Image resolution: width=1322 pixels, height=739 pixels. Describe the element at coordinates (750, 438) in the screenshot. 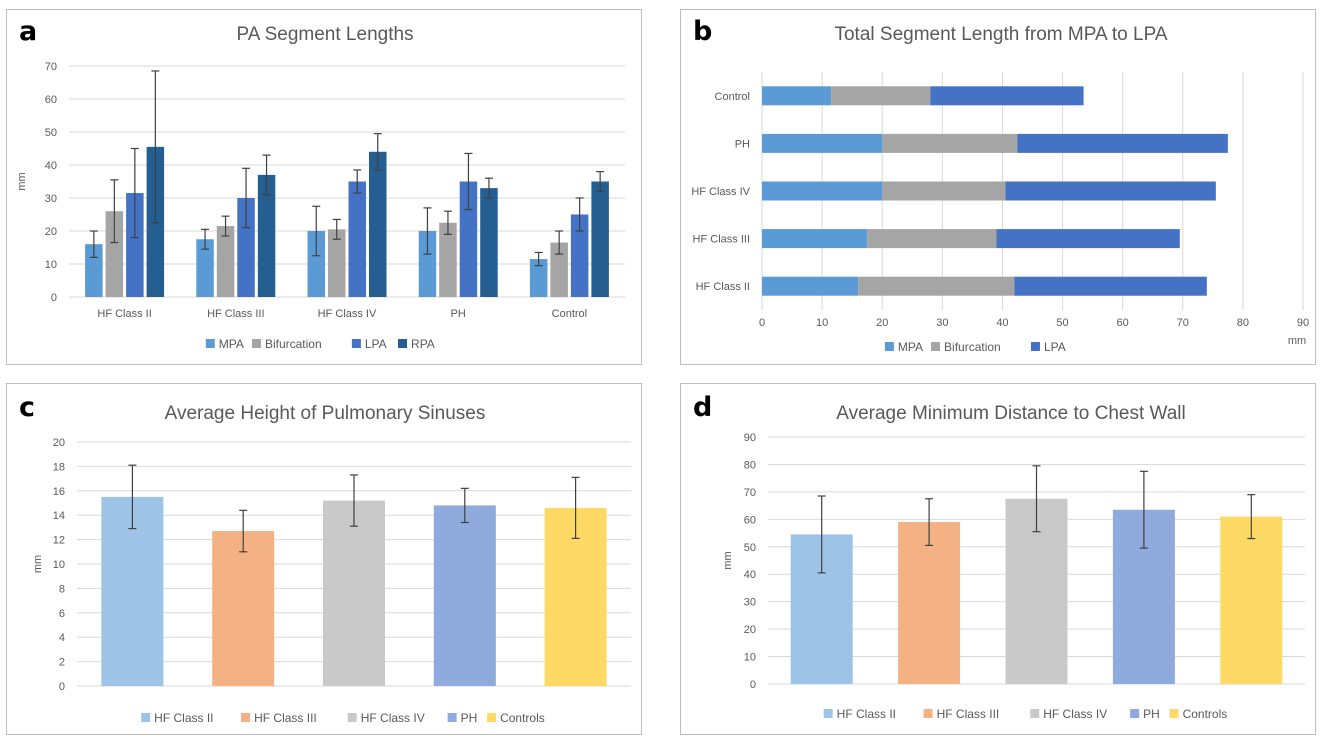

I see `y-tick-label: 90` at that location.